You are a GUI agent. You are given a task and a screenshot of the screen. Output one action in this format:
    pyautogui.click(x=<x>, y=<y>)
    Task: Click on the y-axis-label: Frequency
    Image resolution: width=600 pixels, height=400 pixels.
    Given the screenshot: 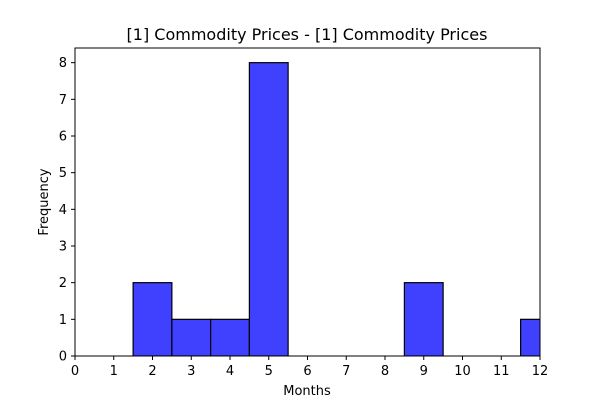 What is the action you would take?
    pyautogui.click(x=44, y=201)
    